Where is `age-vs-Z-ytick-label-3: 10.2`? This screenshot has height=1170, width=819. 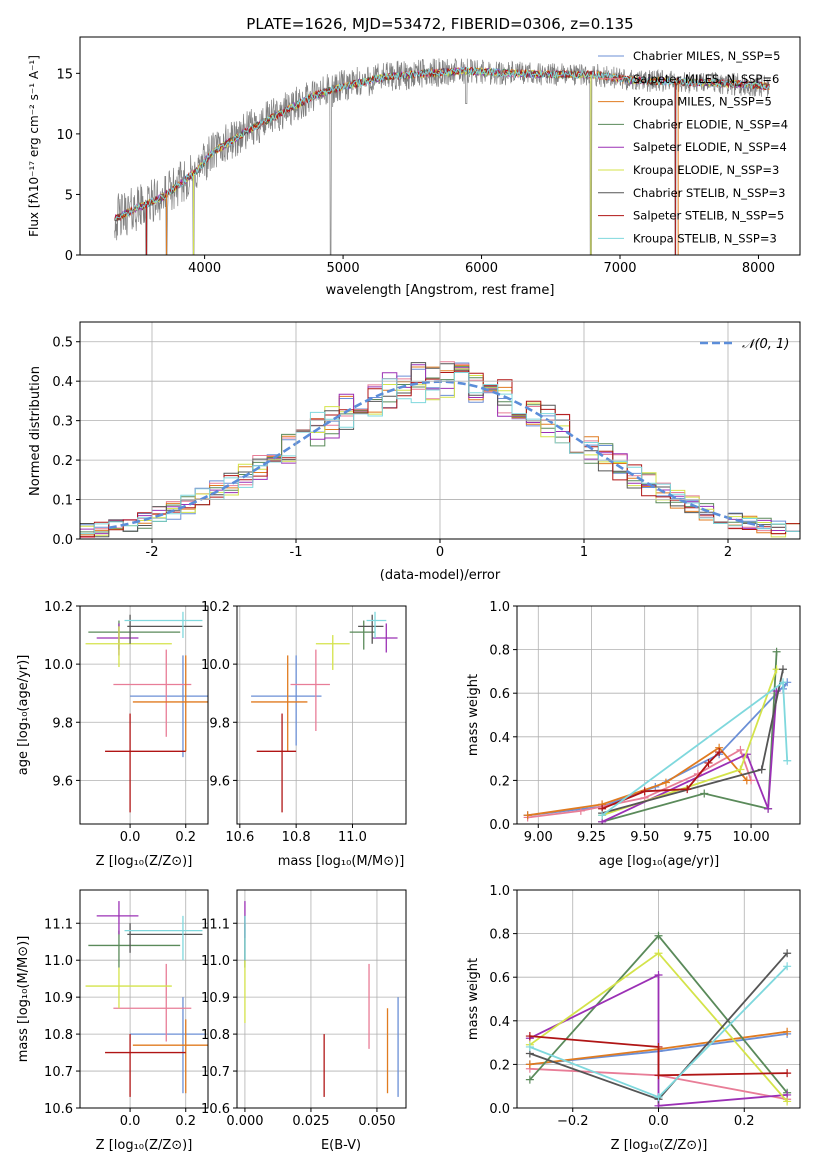 age-vs-Z-ytick-label-3: 10.2 is located at coordinates (58, 607).